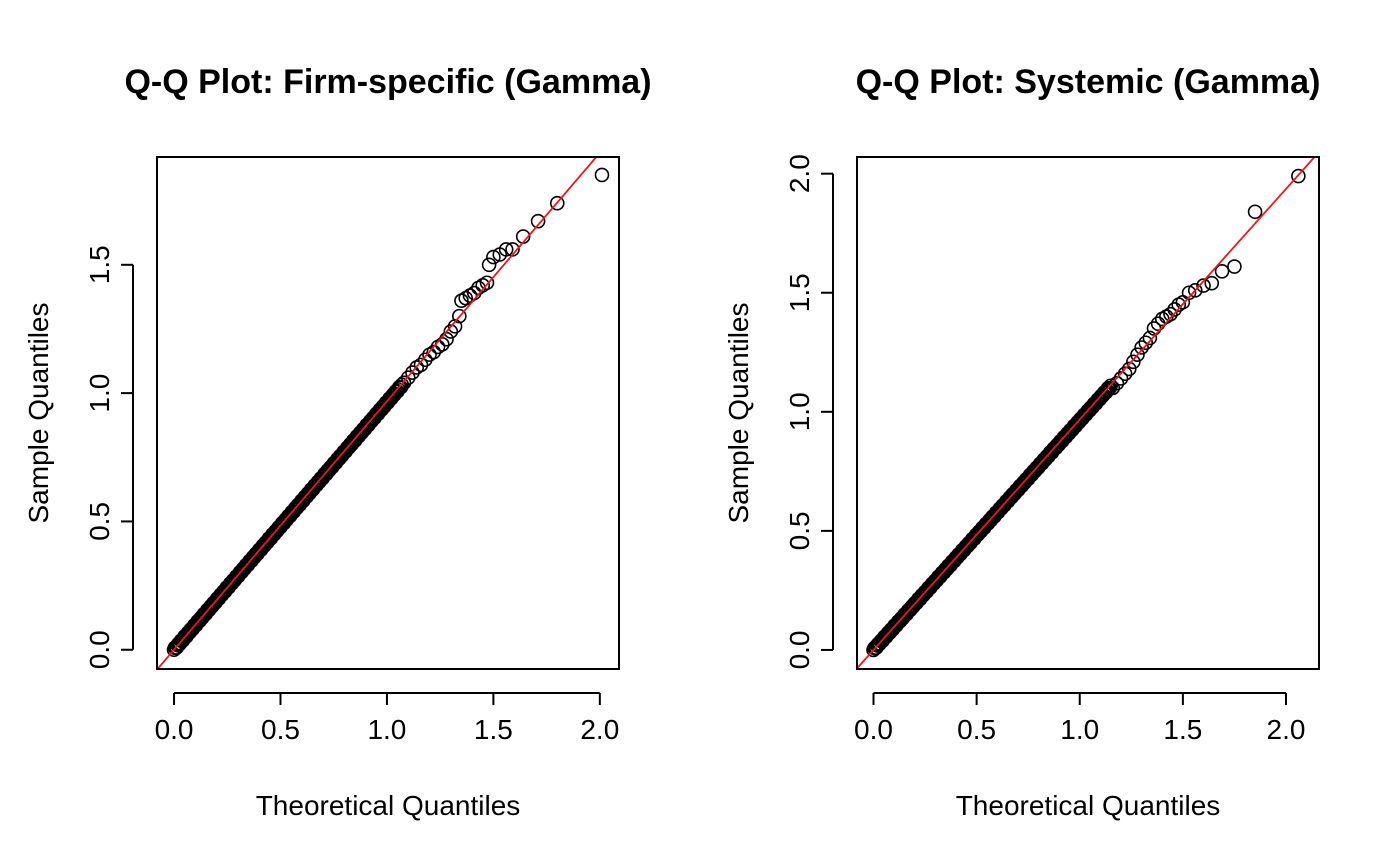 This screenshot has width=1400, height=865. I want to click on y-tick-label: 2.0, so click(799, 173).